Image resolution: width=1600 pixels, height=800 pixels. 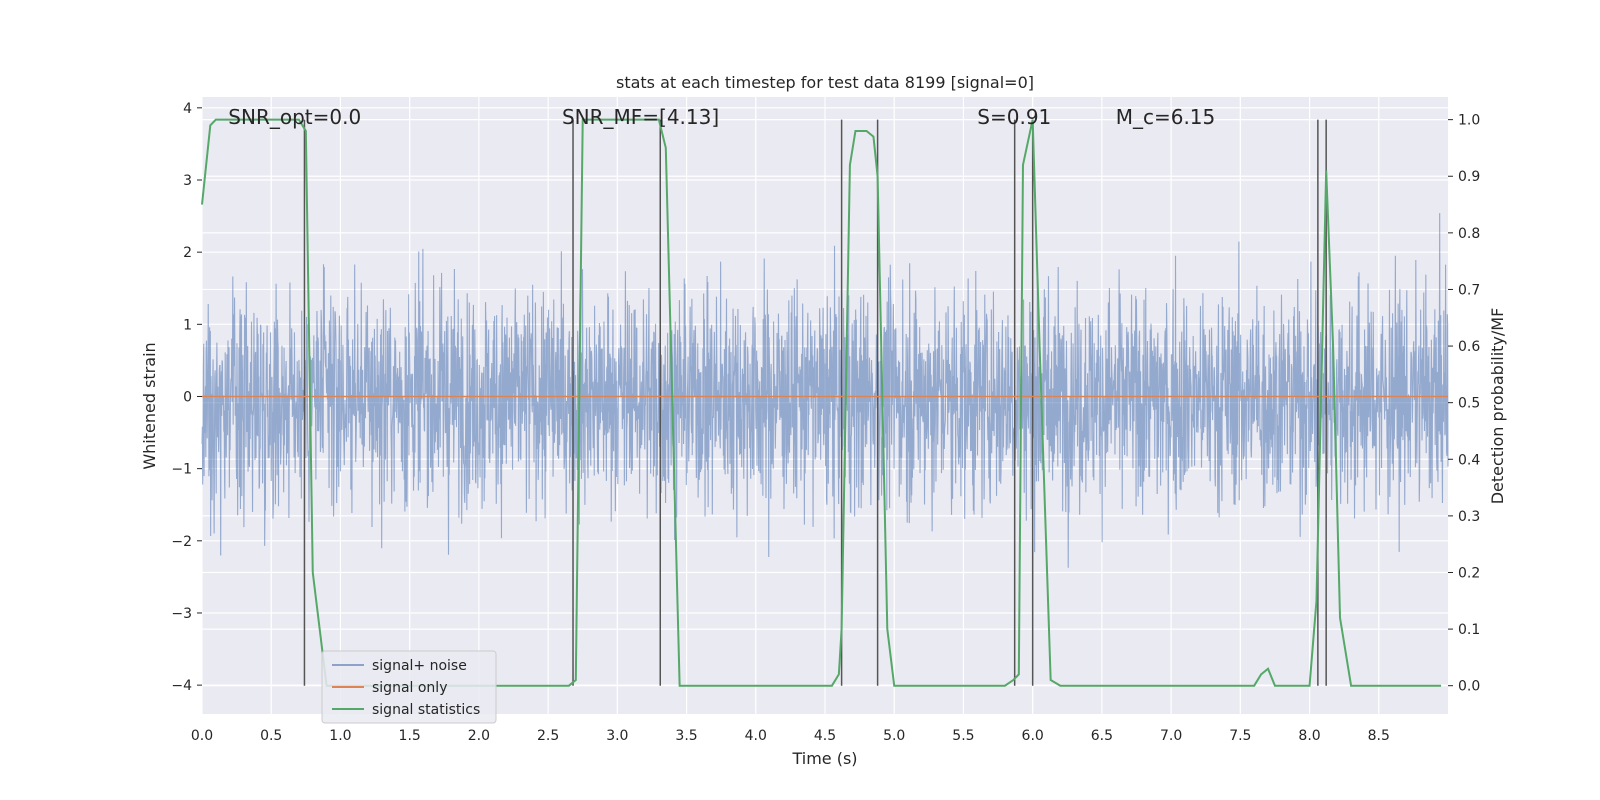 What do you see at coordinates (1469, 404) in the screenshot?
I see `y2-tick-label: 0.5` at bounding box center [1469, 404].